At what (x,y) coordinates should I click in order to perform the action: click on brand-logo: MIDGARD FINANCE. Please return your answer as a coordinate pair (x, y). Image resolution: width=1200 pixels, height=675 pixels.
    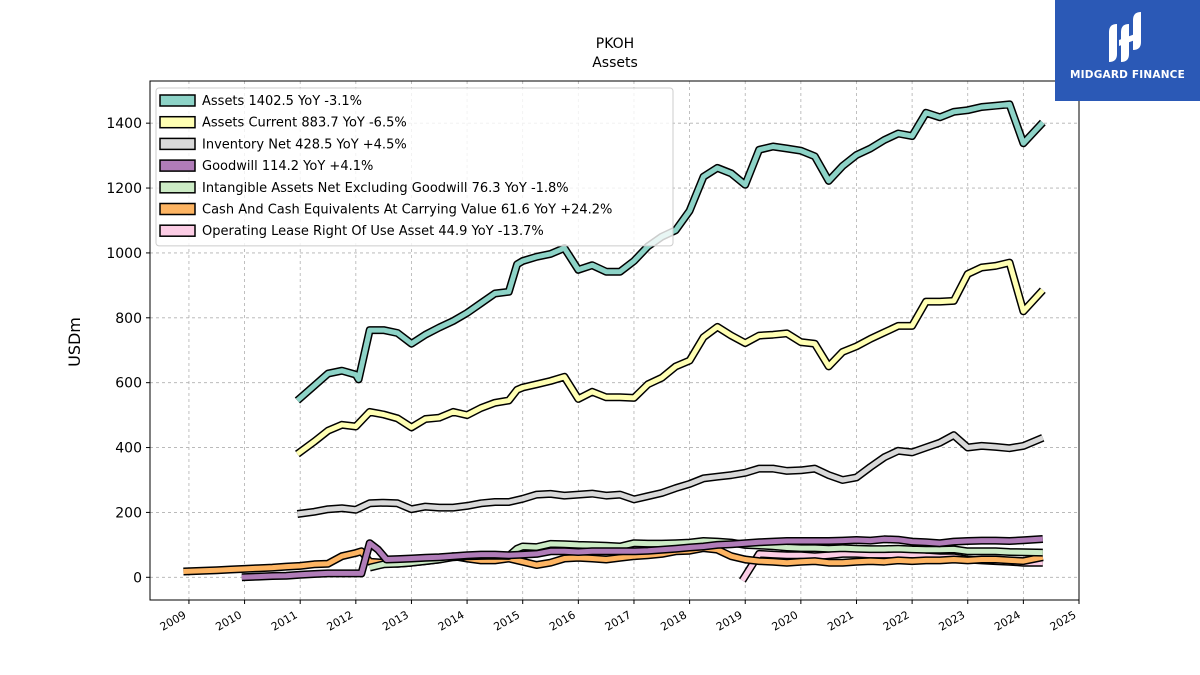
    Looking at the image, I should click on (1127, 50).